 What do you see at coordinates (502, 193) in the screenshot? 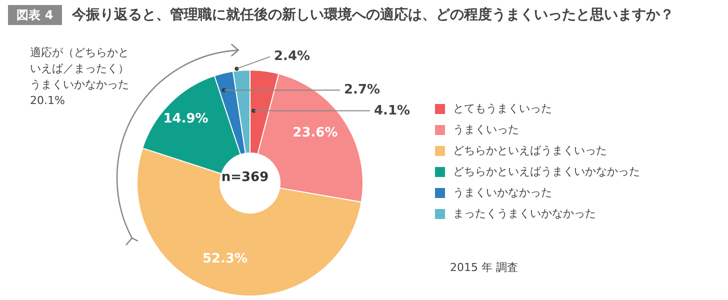
I see `legend-label: うまくいかなかった` at bounding box center [502, 193].